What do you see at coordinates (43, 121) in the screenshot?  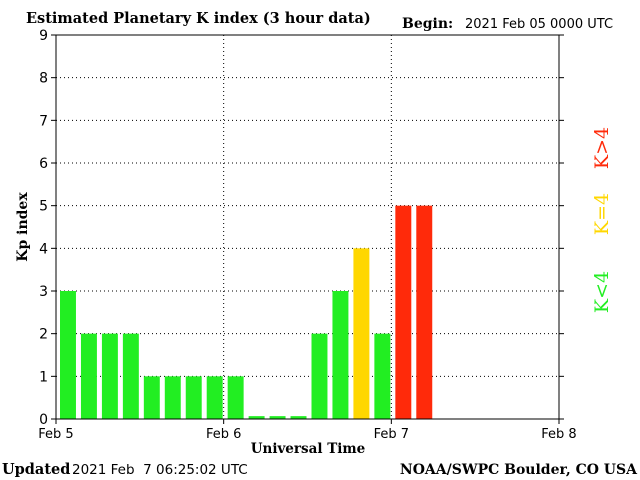 I see `y-tick-label: 7` at bounding box center [43, 121].